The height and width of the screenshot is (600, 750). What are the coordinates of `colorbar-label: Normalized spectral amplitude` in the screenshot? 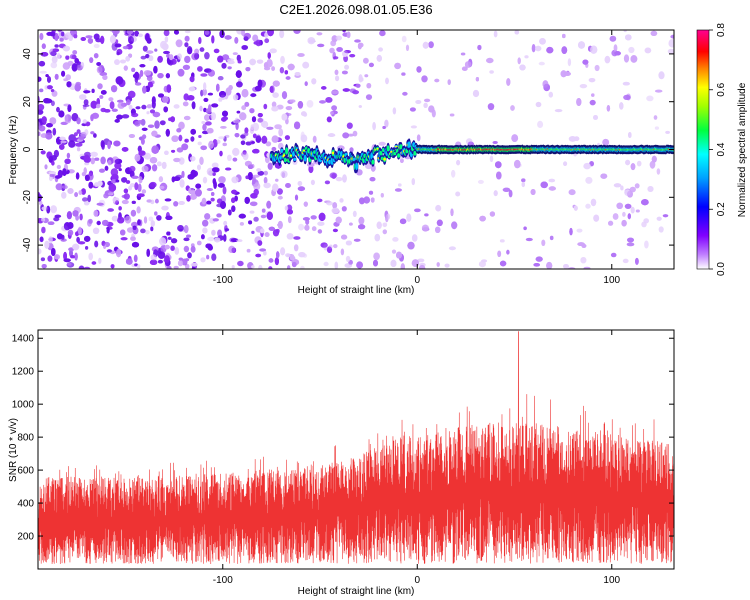 It's located at (742, 149).